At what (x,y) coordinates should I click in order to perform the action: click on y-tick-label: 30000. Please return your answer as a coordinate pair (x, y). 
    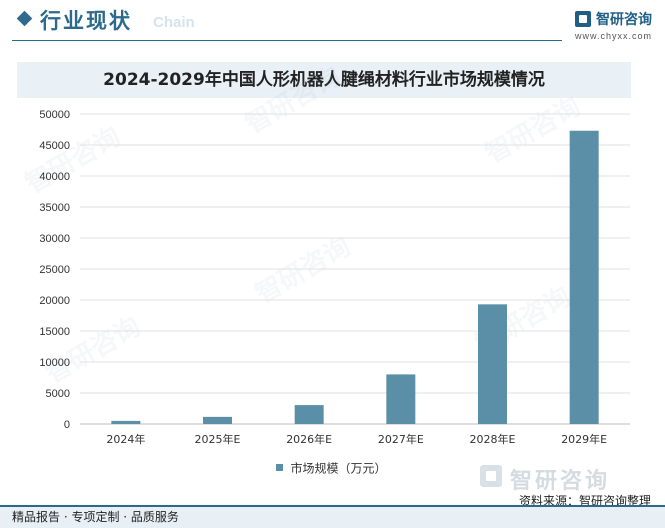
    Looking at the image, I should click on (54, 239).